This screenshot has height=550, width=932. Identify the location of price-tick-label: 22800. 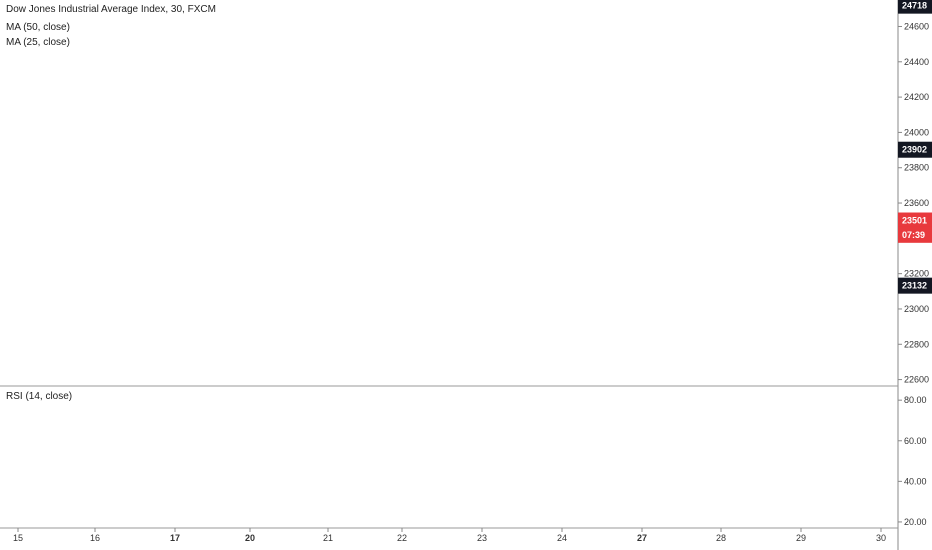
(916, 344).